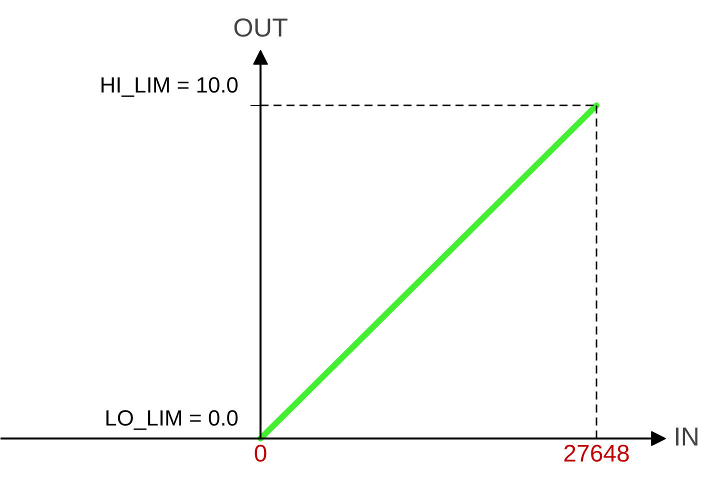 This screenshot has height=498, width=719. Describe the element at coordinates (169, 85) in the screenshot. I see `y-tick-label: HI_LIM = 10.0` at that location.